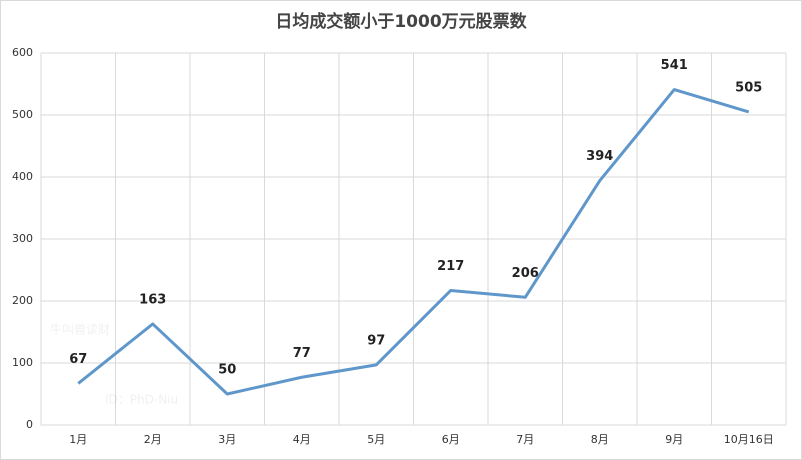 This screenshot has height=460, width=802. What do you see at coordinates (748, 87) in the screenshot?
I see `data-label: 505` at bounding box center [748, 87].